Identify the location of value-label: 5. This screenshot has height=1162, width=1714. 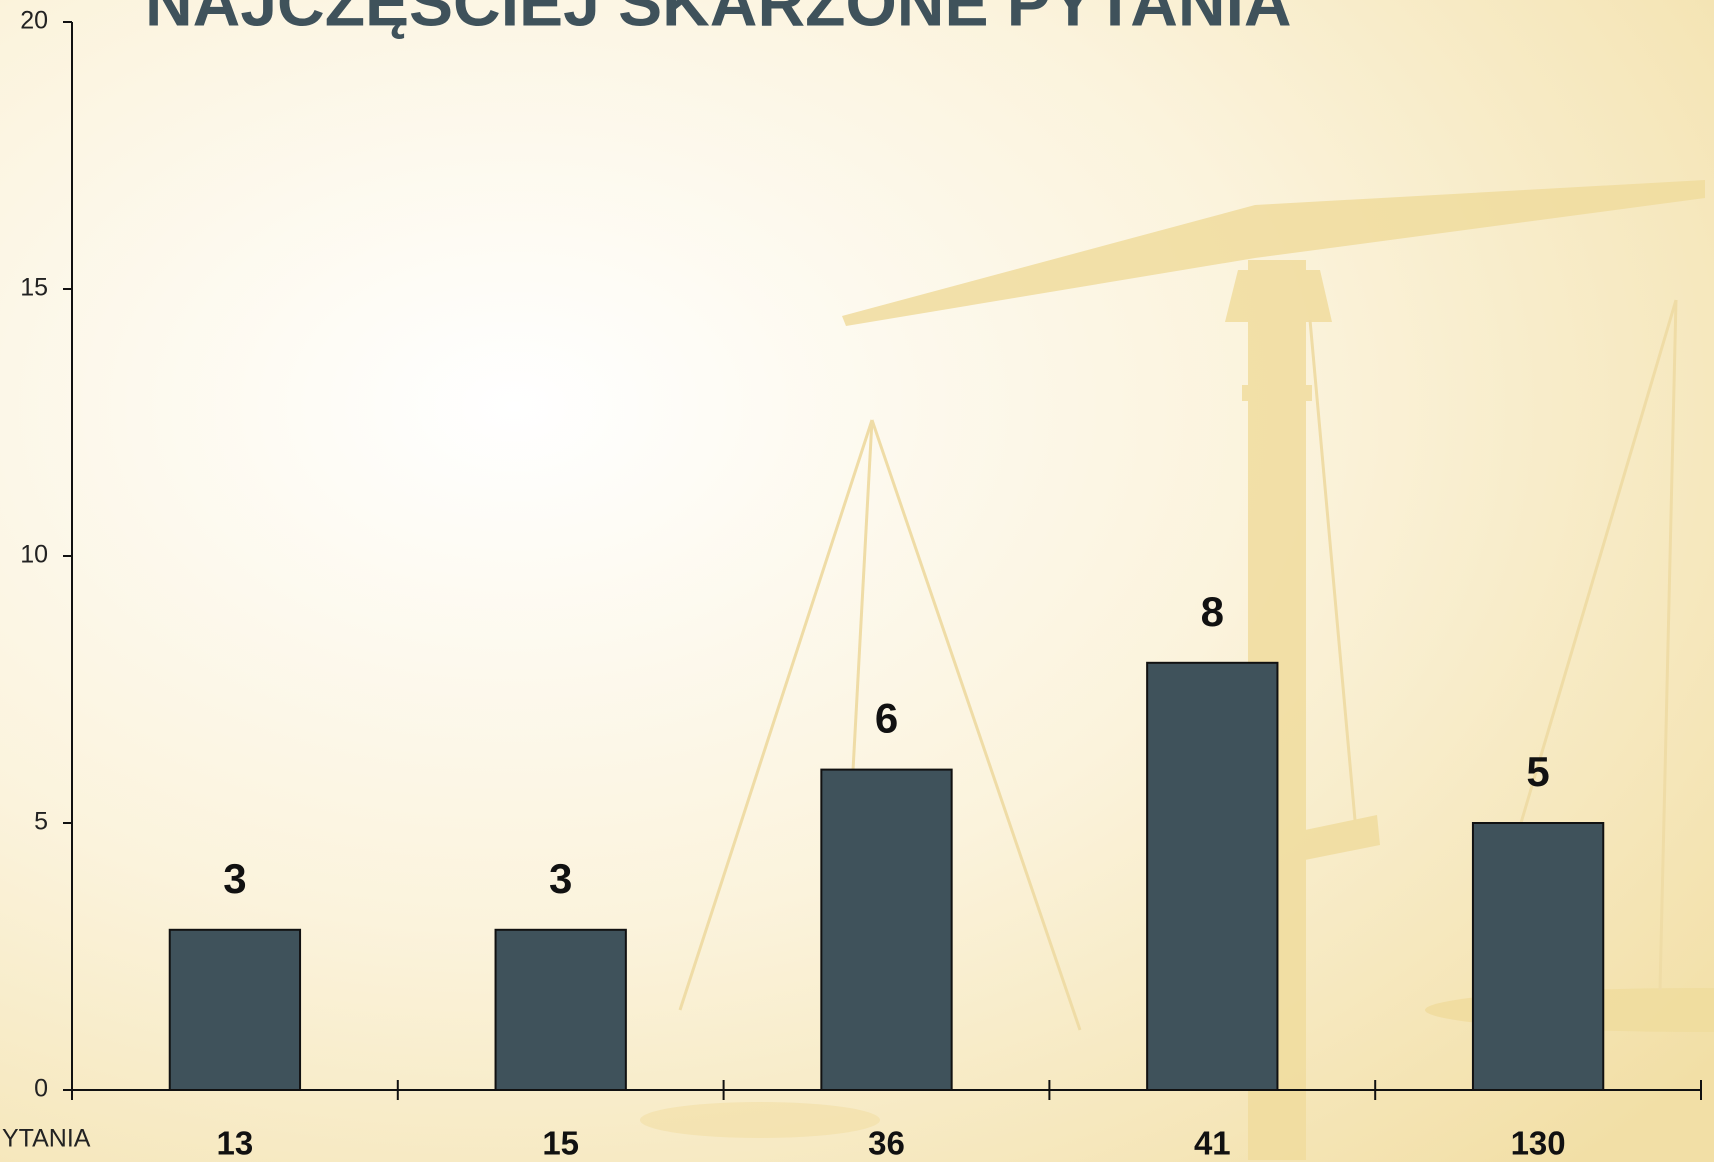
(1537, 771).